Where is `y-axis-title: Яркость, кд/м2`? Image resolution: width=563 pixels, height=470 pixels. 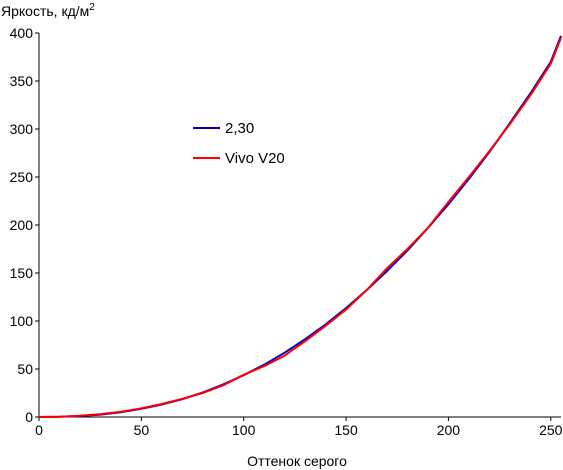
y-axis-title: Яркость, кд/м2 is located at coordinates (48, 10).